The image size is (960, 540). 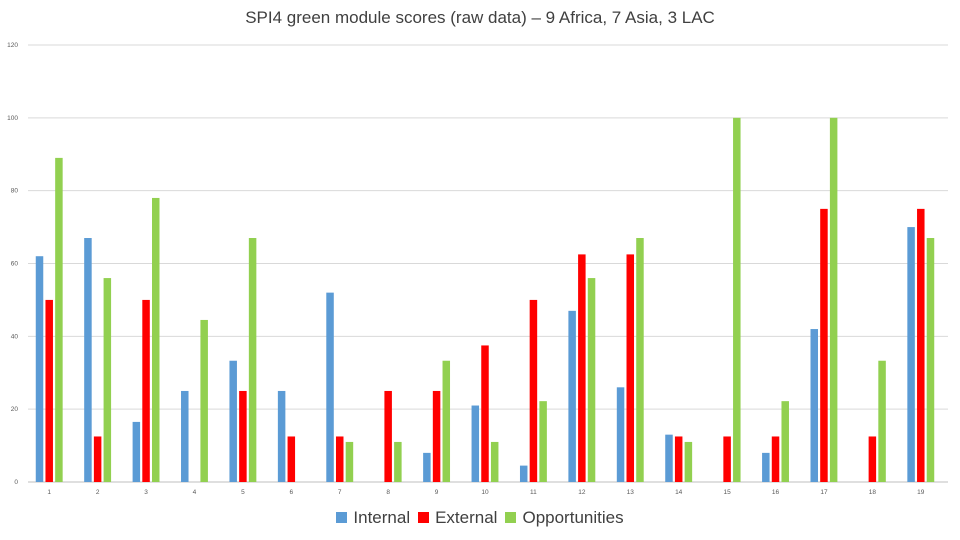 I want to click on x-tick-label: 10, so click(x=485, y=492).